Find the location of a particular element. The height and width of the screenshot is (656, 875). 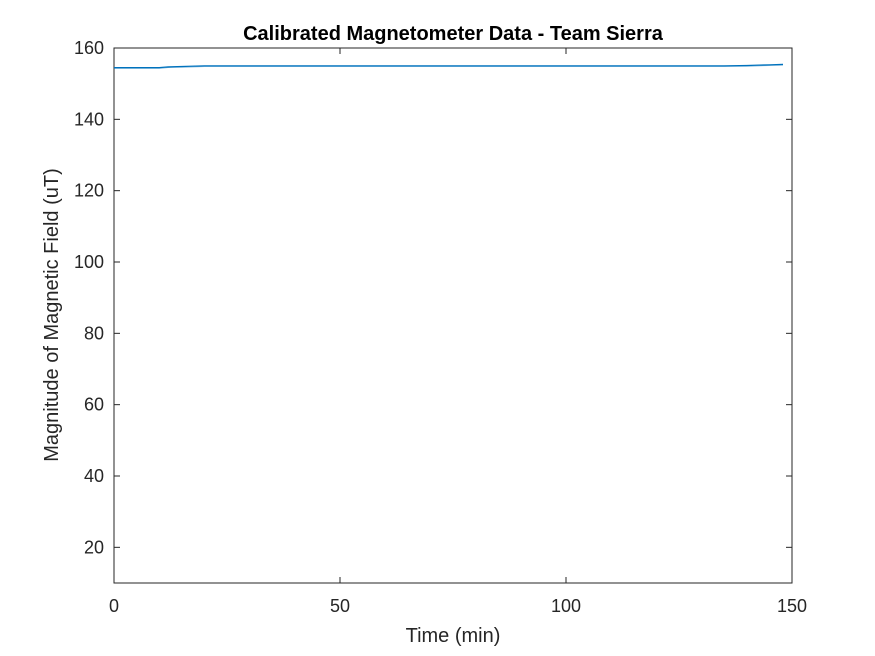

series-line-noise is located at coordinates (449, 66).